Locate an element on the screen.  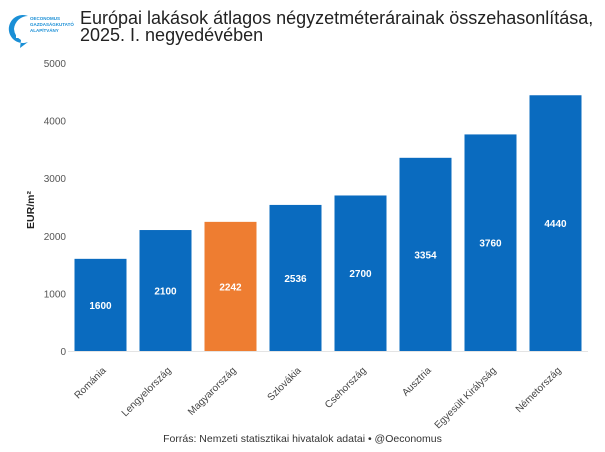
y-tick-label: 0 is located at coordinates (63, 352).